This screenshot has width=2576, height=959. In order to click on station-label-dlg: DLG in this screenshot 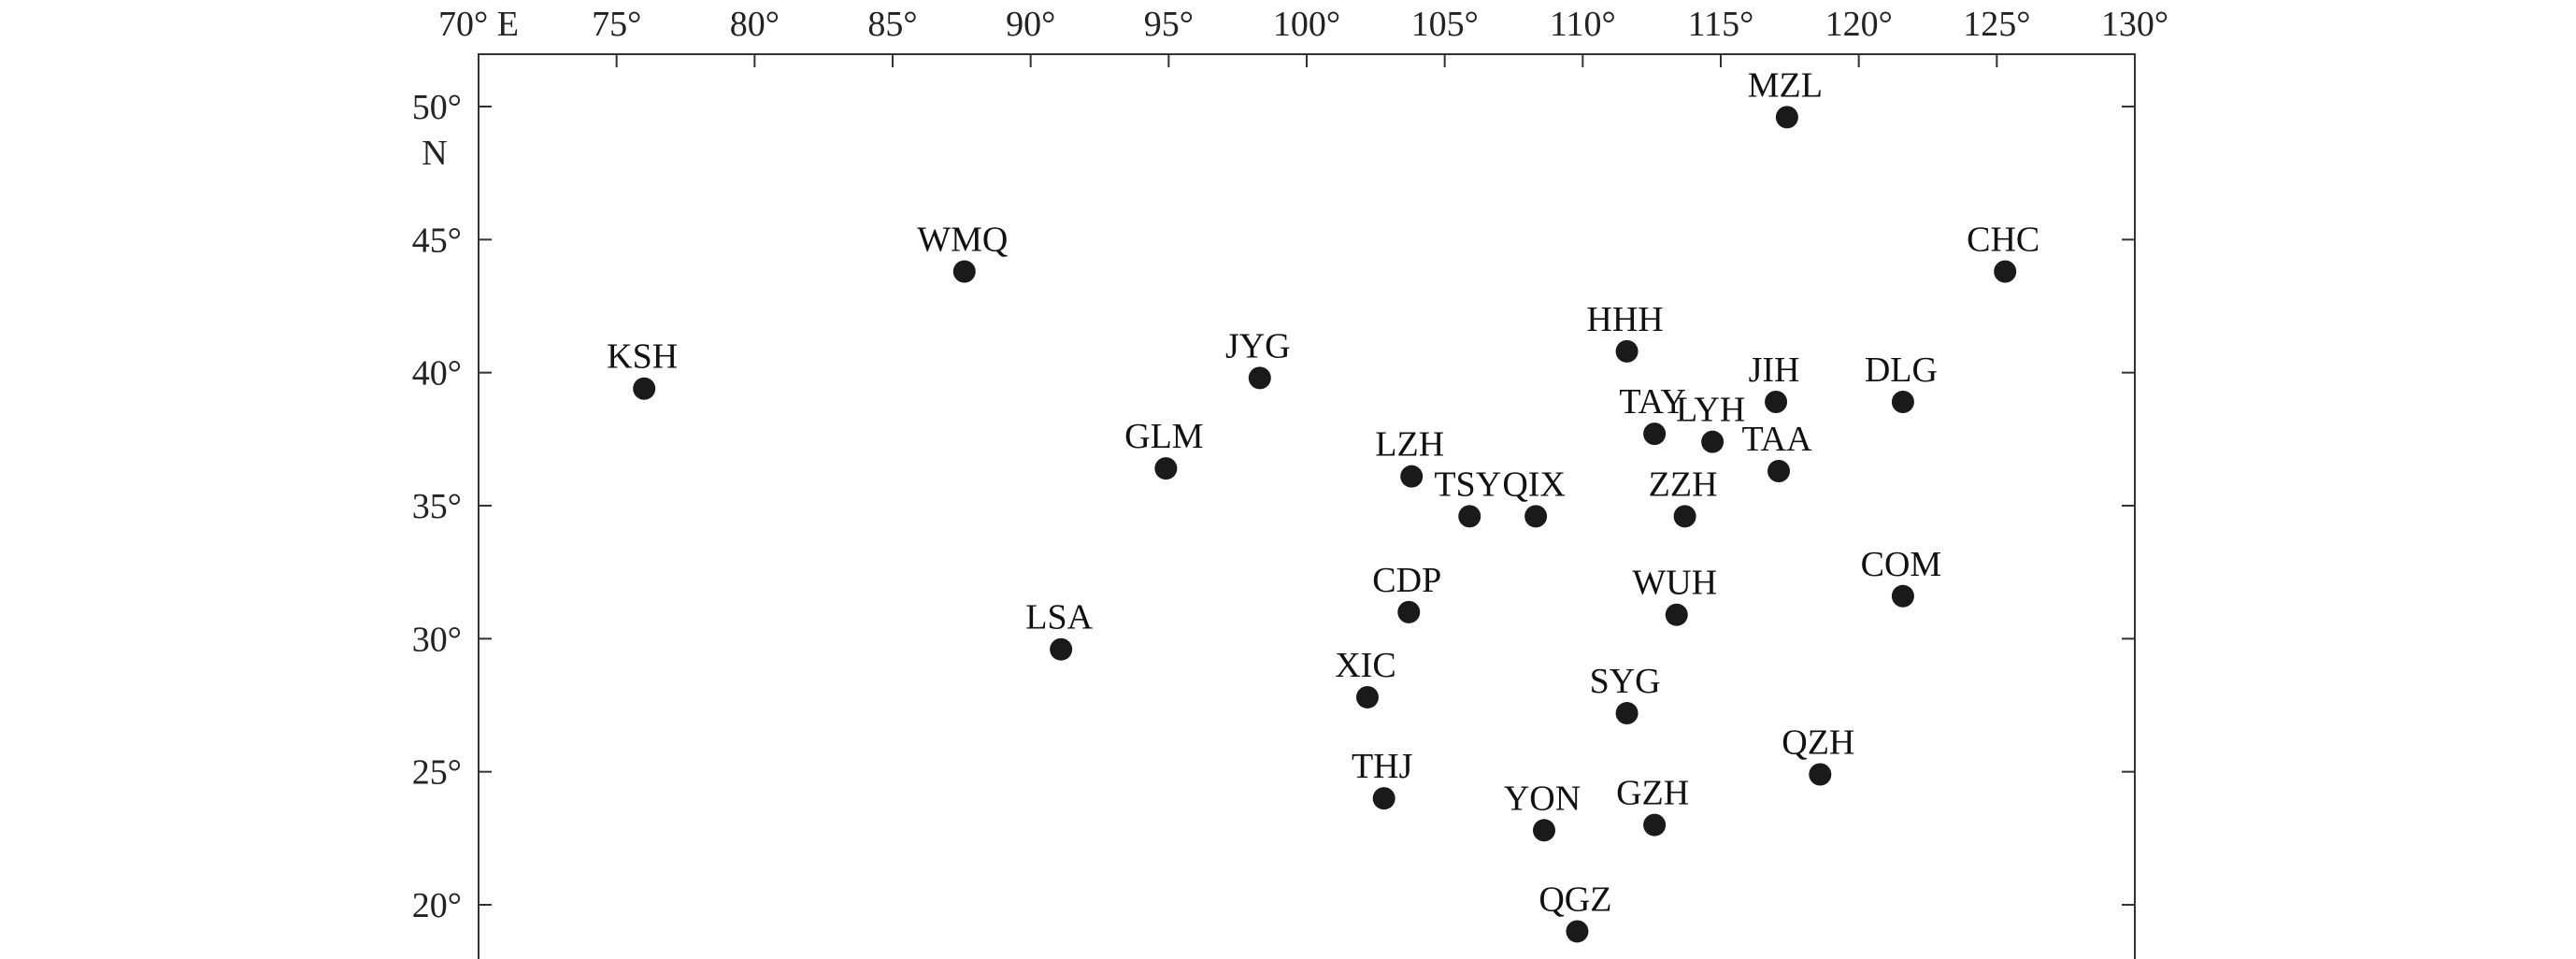, I will do `click(1901, 371)`.